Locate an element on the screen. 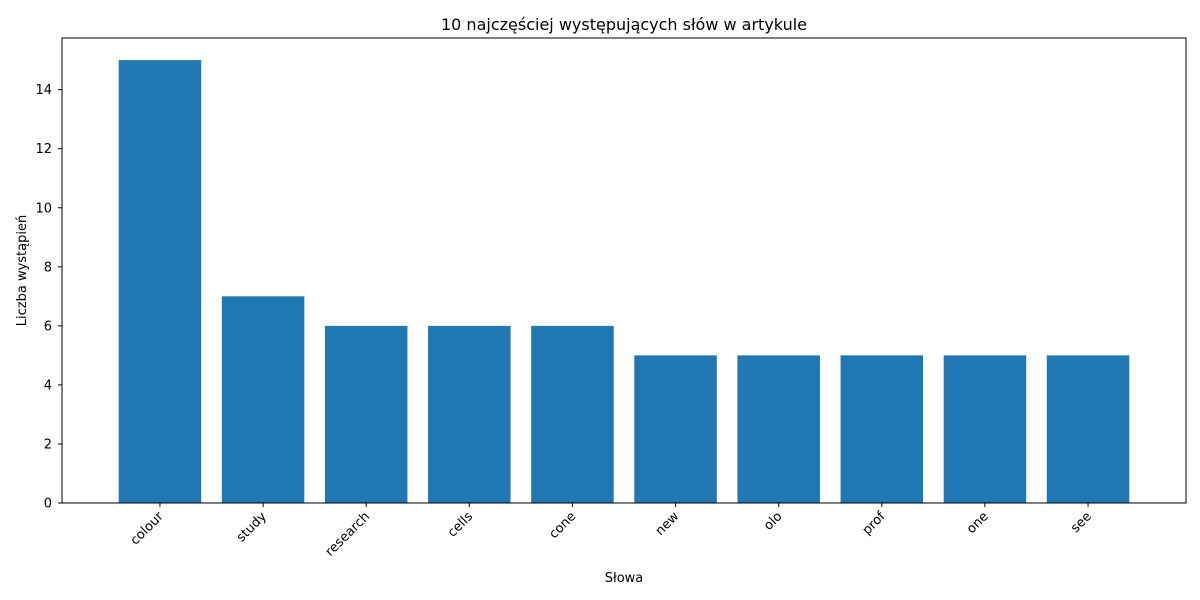 The width and height of the screenshot is (1200, 600). bar-prof is located at coordinates (882, 429).